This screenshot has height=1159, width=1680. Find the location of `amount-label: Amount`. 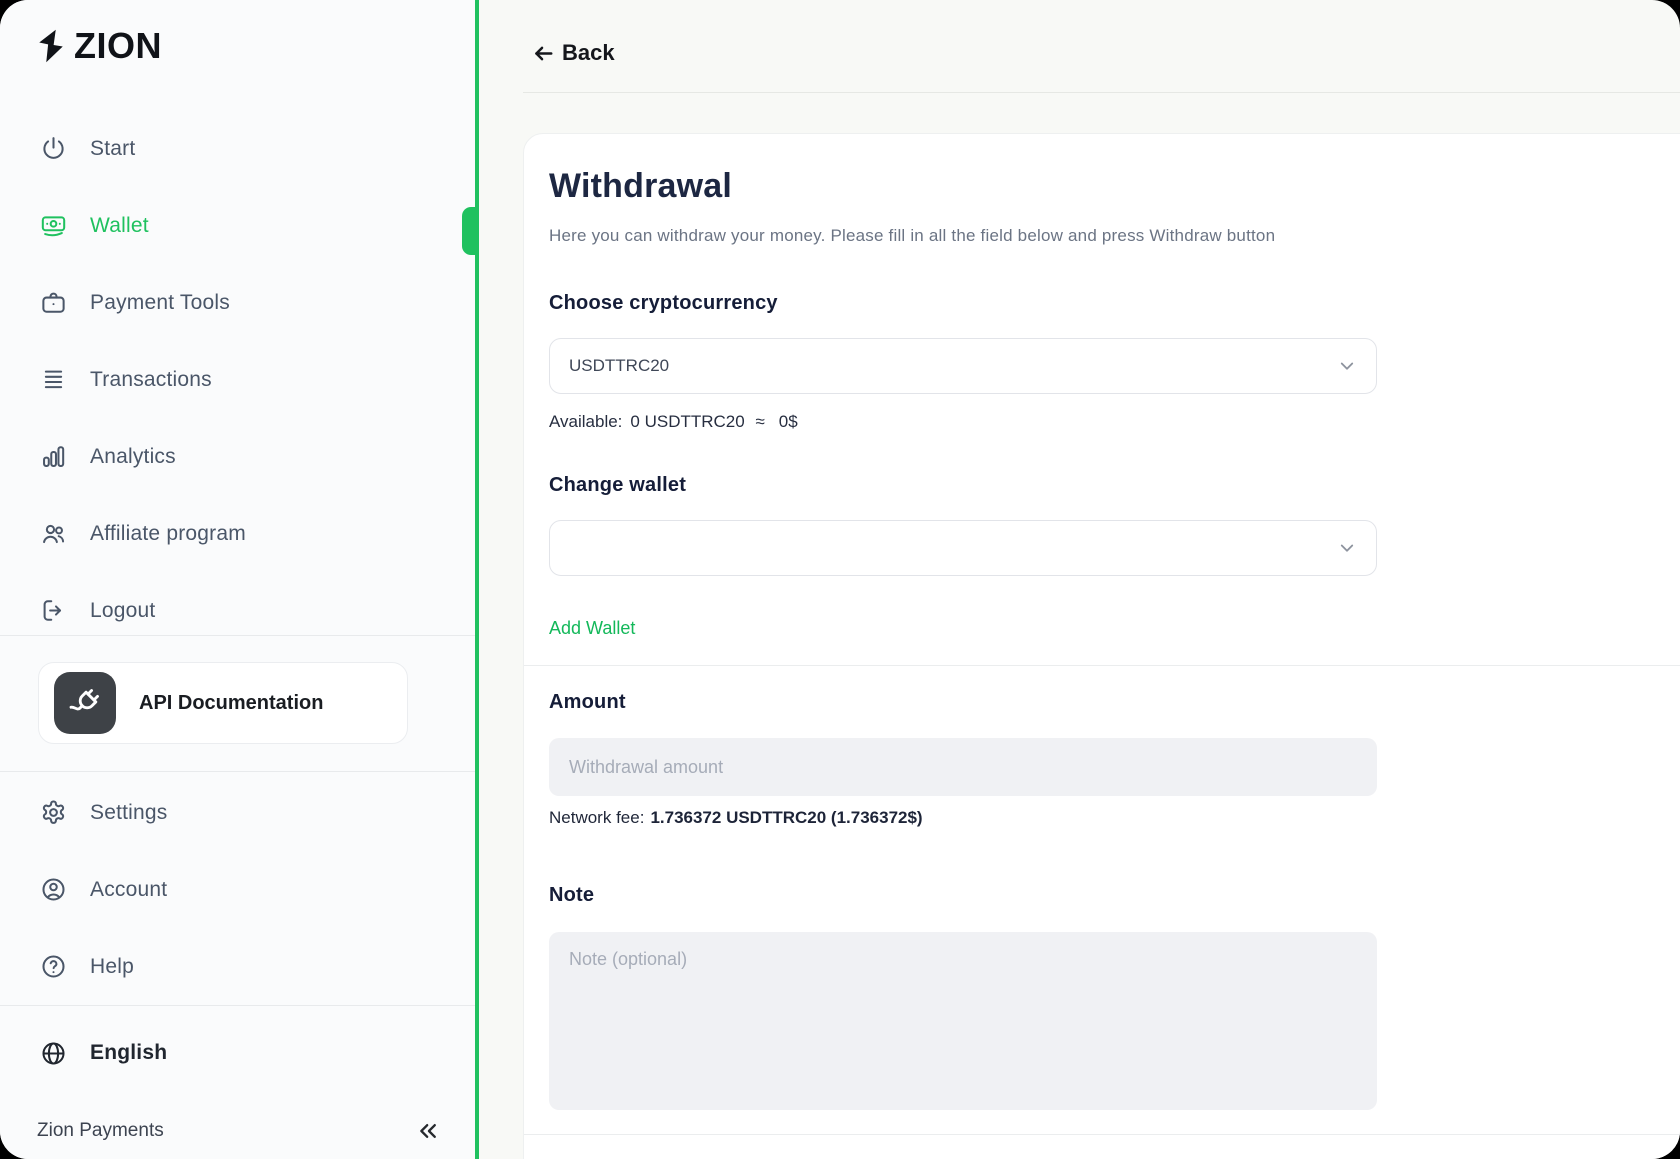

amount-label: Amount is located at coordinates (587, 702).